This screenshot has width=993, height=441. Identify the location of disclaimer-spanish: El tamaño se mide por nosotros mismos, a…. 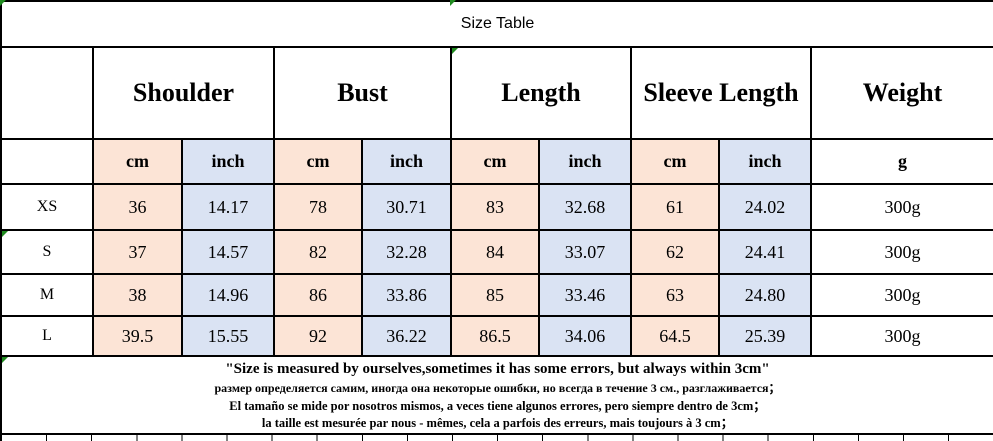
(497, 406).